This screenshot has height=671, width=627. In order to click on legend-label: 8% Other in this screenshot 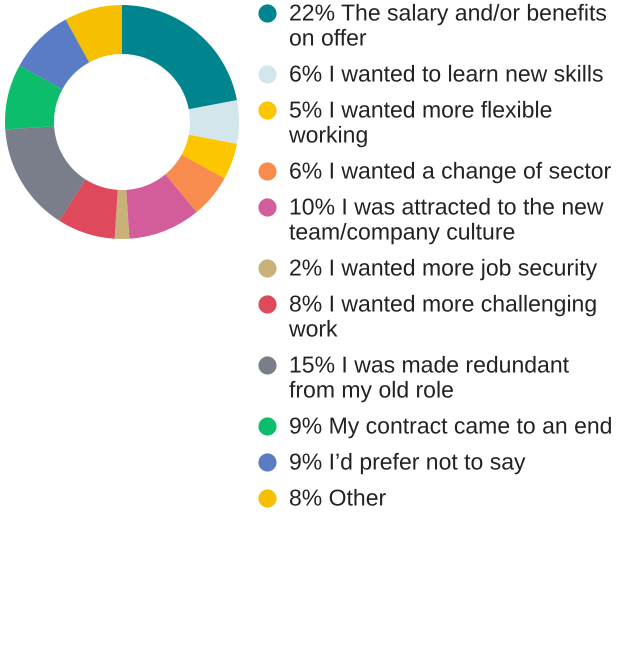, I will do `click(337, 497)`.